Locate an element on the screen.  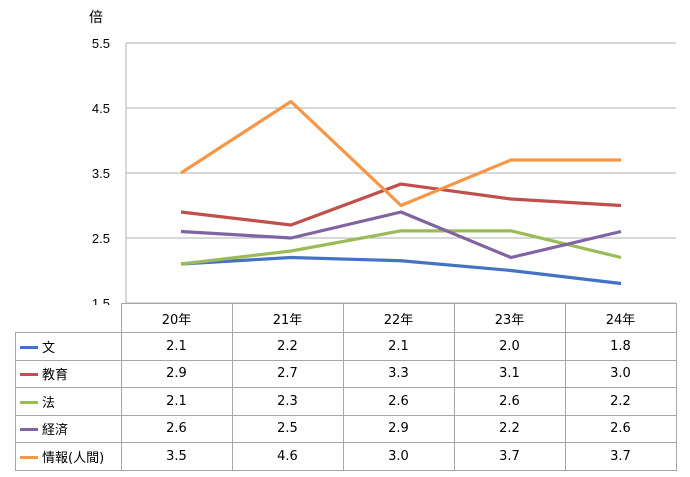
series-name: 法 is located at coordinates (49, 403).